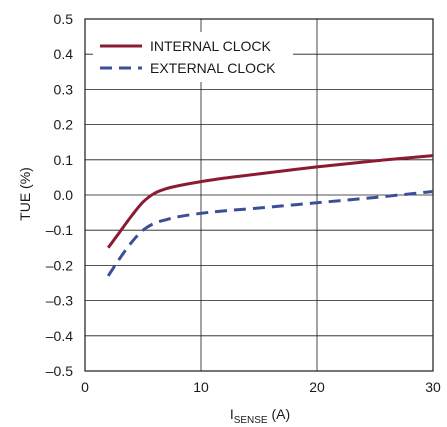  I want to click on legend-background, so click(193, 57).